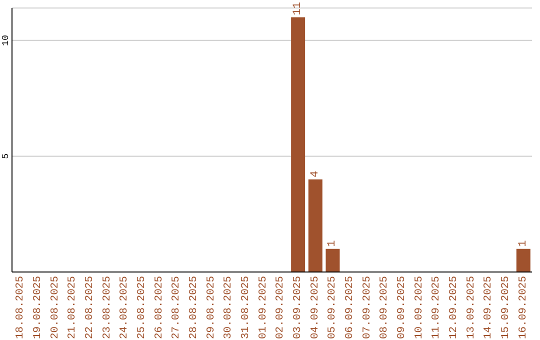 The image size is (540, 340). What do you see at coordinates (124, 308) in the screenshot?
I see `x-tick-label: 24.08.2025` at bounding box center [124, 308].